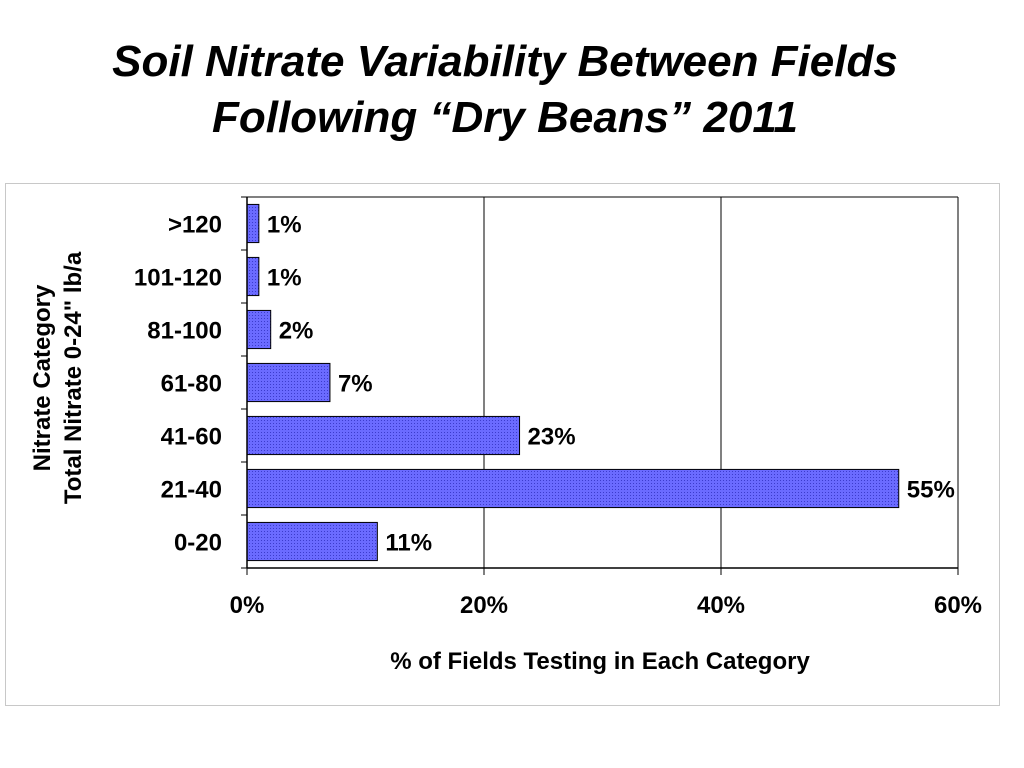 This screenshot has width=1024, height=768. Describe the element at coordinates (504, 117) in the screenshot. I see `chart-title-line-2: Following “Dry Beans” 2011` at that location.